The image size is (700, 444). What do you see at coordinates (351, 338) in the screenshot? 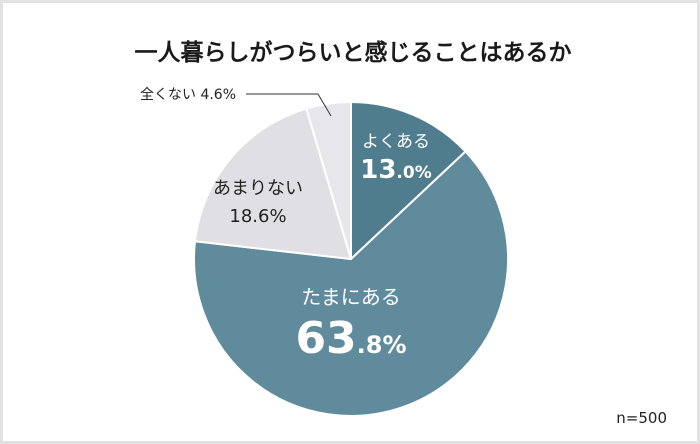
I see `label-sometimes-value: 63.8%` at bounding box center [351, 338].